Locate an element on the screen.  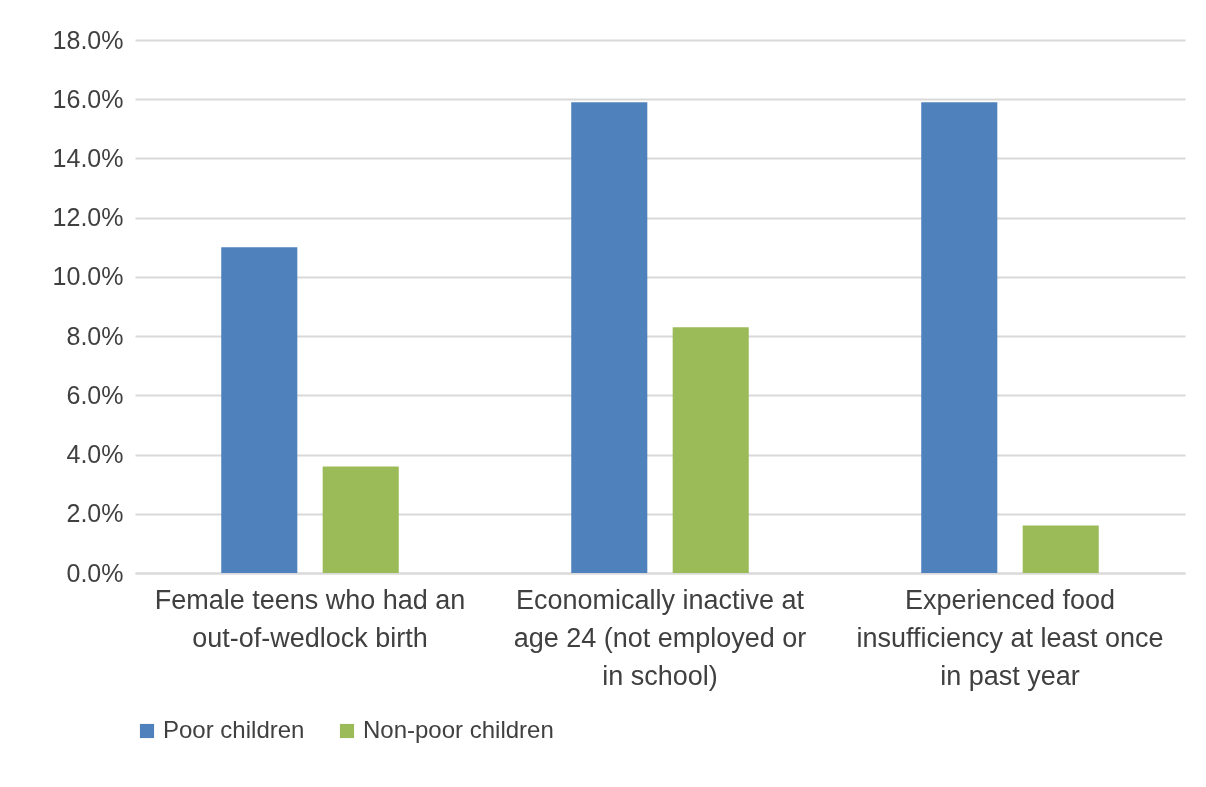
y-tick-label: 4.0% is located at coordinates (95, 454).